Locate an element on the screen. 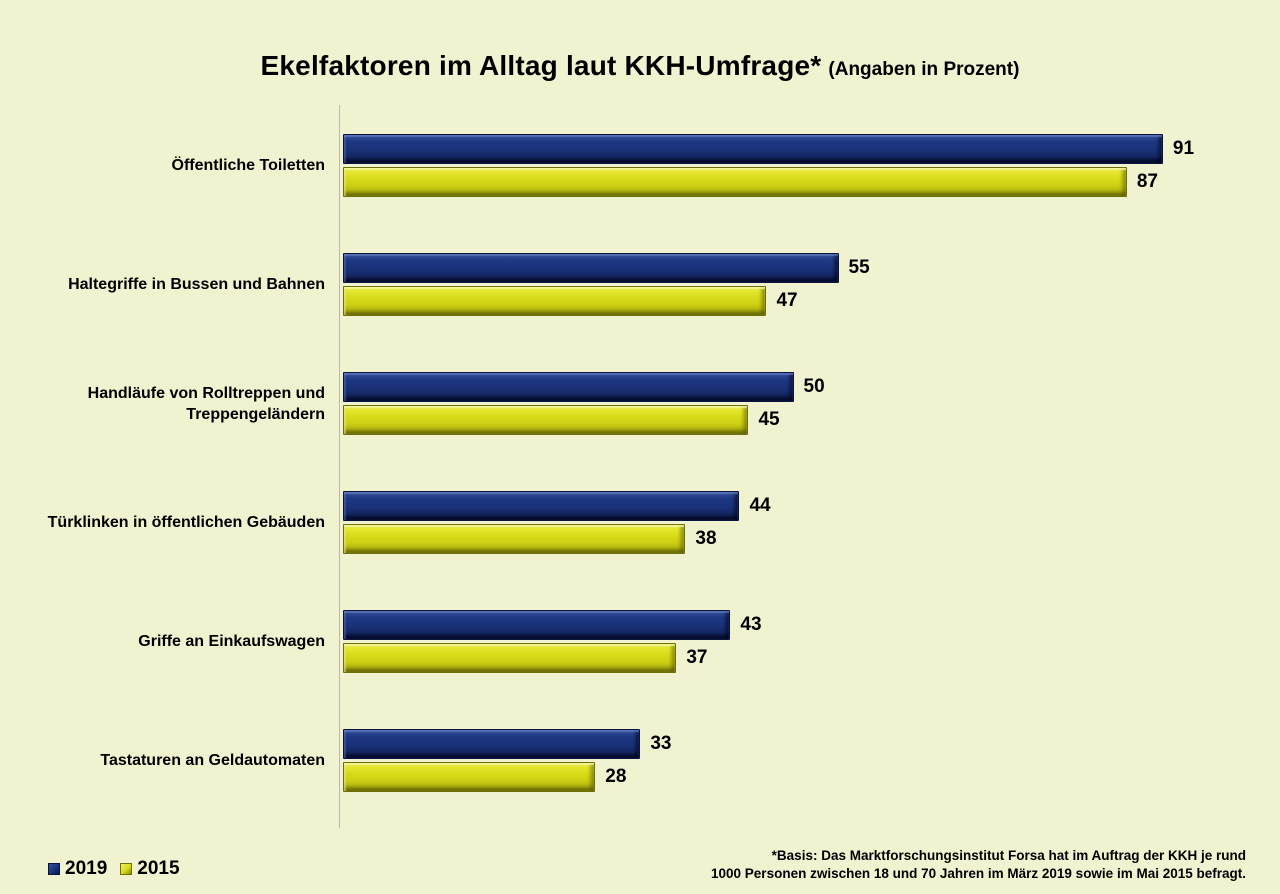  category-group: Tastaturen an Geldautomaten 33 28 is located at coordinates (640, 760).